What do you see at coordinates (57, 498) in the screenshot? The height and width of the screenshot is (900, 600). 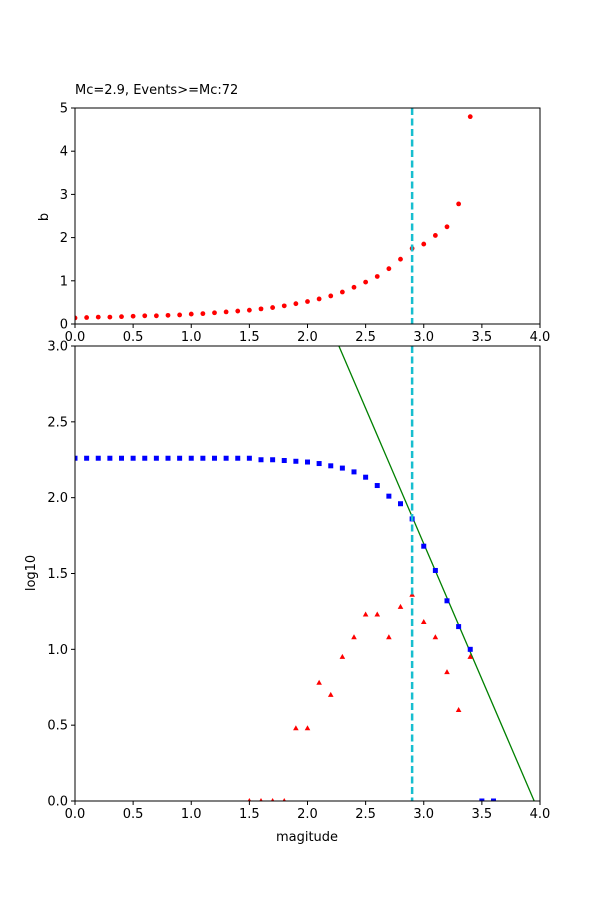 I see `y-tick-label: 2.0` at bounding box center [57, 498].